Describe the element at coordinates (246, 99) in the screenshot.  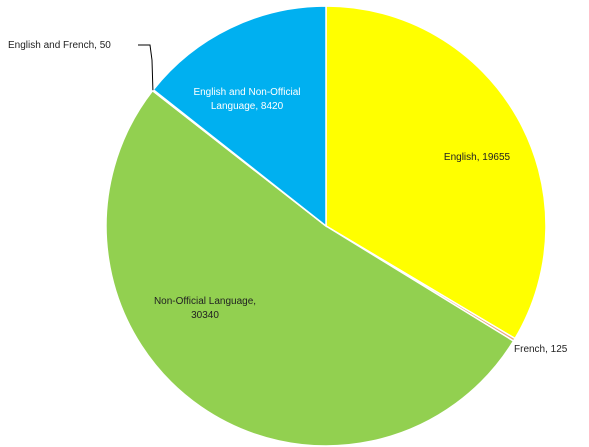
I see `data-label-english-and-non-official-language: English and Non-Official Language, 8420` at that location.